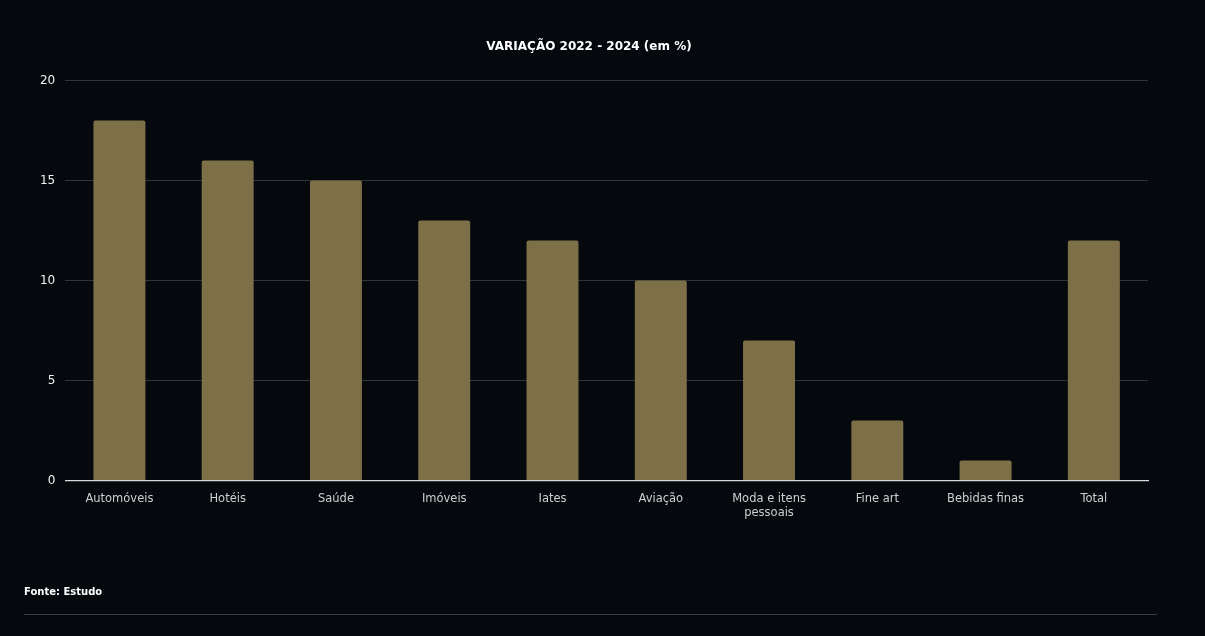 This screenshot has width=1205, height=636. What do you see at coordinates (47, 79) in the screenshot?
I see `y-tick-label: 20` at bounding box center [47, 79].